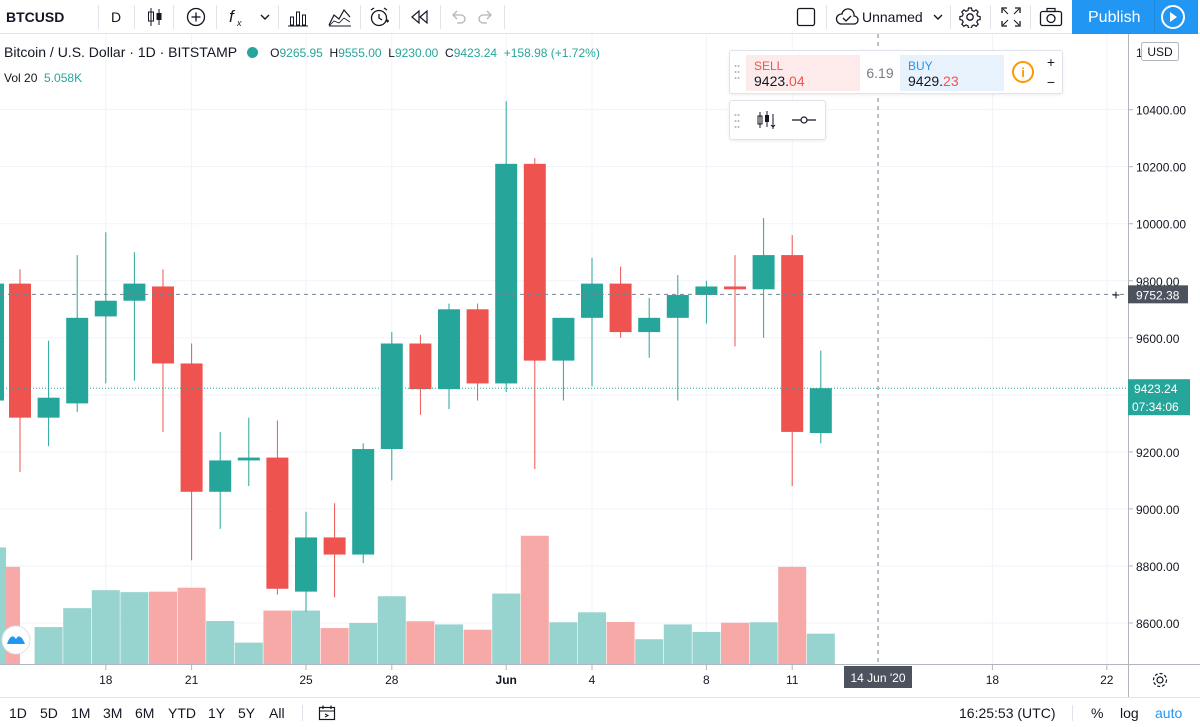 This screenshot has height=727, width=1200. What do you see at coordinates (113, 713) in the screenshot?
I see `range-3m: 3M` at bounding box center [113, 713].